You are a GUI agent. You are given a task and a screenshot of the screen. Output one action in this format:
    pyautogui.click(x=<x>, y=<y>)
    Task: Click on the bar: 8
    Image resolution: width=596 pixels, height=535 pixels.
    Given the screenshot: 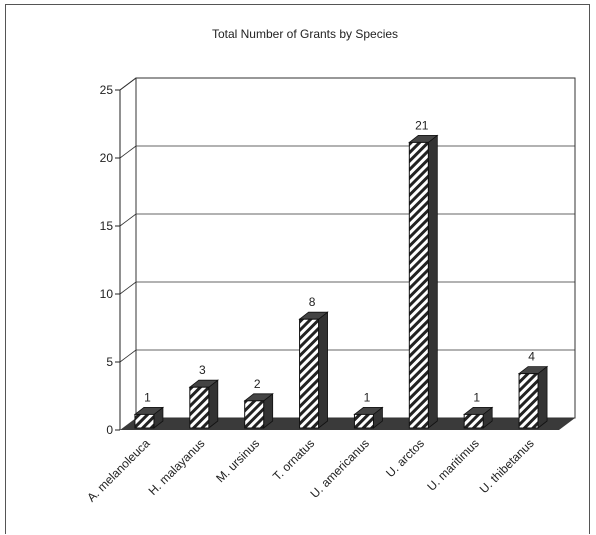 What is the action you would take?
    pyautogui.click(x=313, y=362)
    